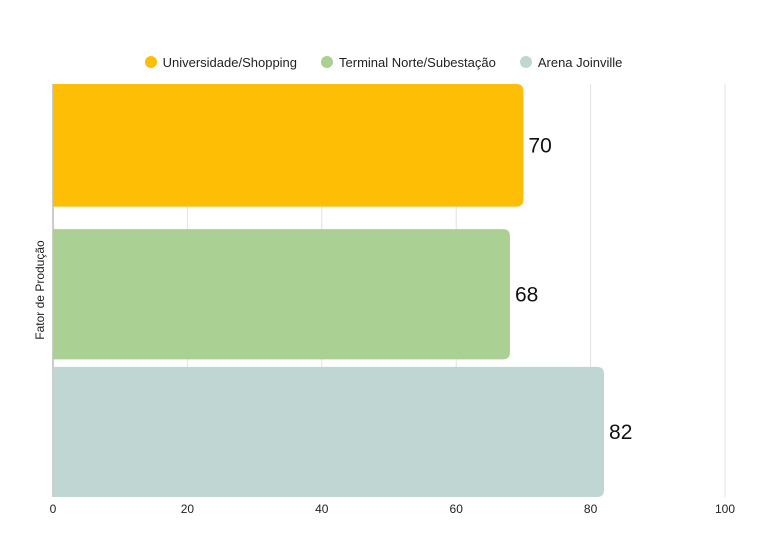  Describe the element at coordinates (53, 509) in the screenshot. I see `x-tick-label: 0` at that location.